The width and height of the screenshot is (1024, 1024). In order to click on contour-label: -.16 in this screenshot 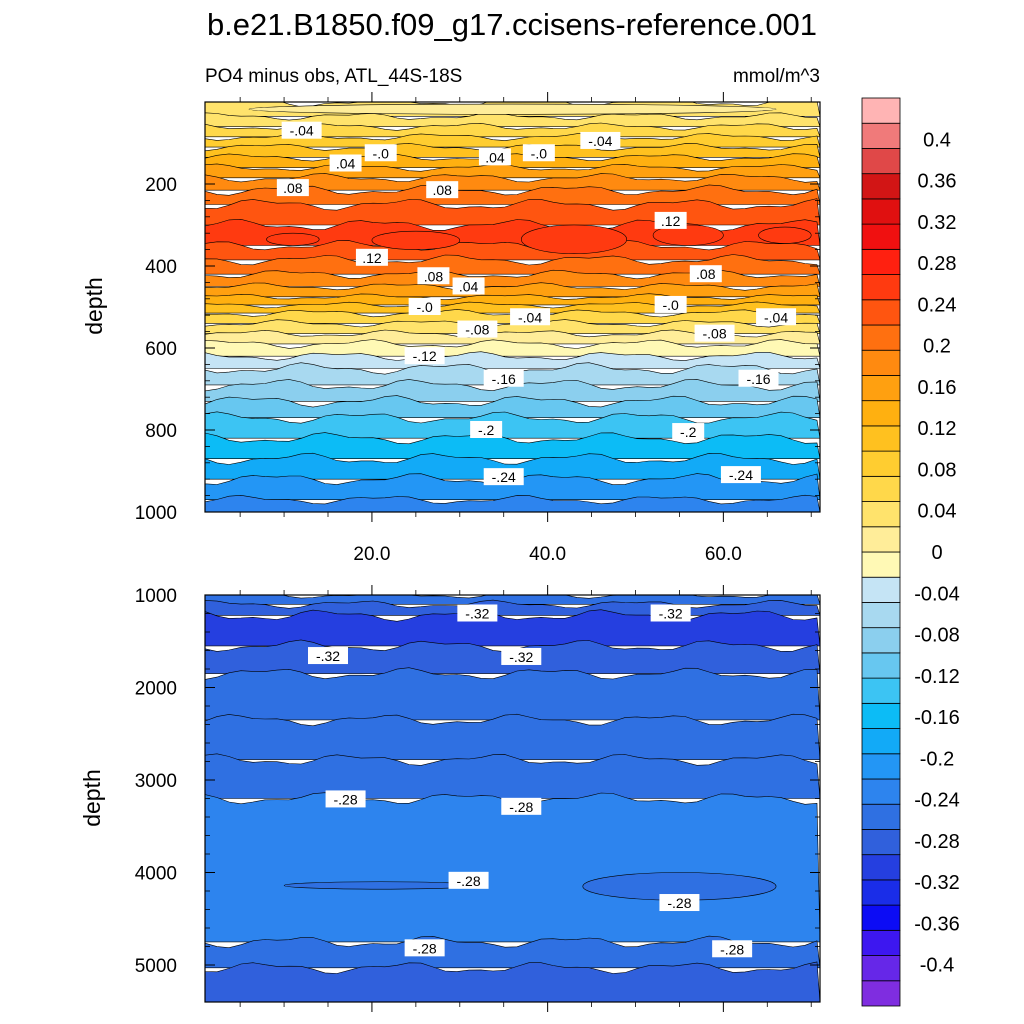, I will do `click(758, 378)`.